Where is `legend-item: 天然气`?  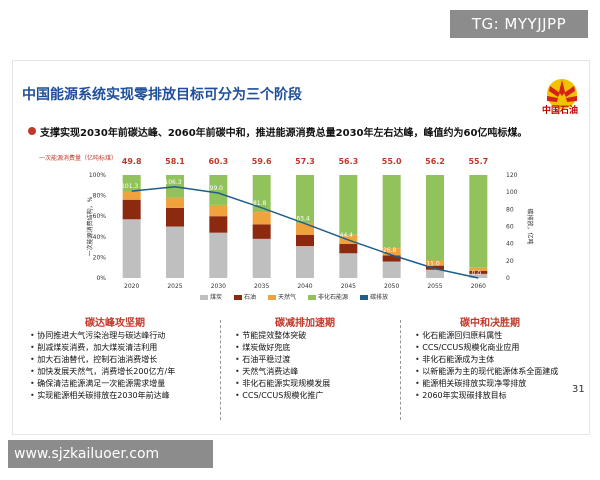
legend-item: 天然气 is located at coordinates (282, 297).